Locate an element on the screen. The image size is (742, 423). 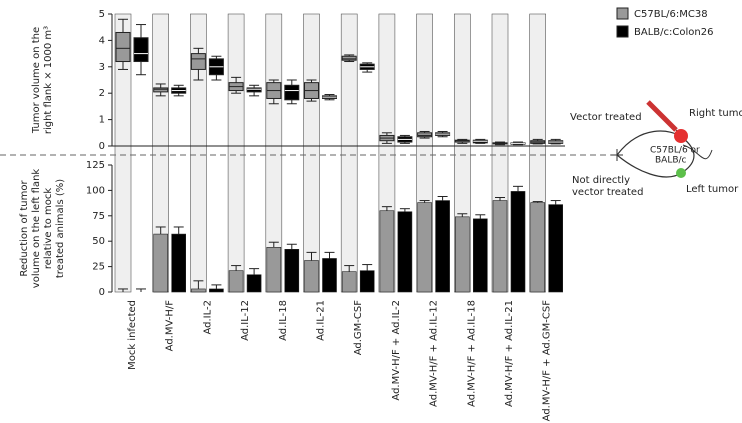
y-tick-label: 4 is located at coordinates (102, 40).